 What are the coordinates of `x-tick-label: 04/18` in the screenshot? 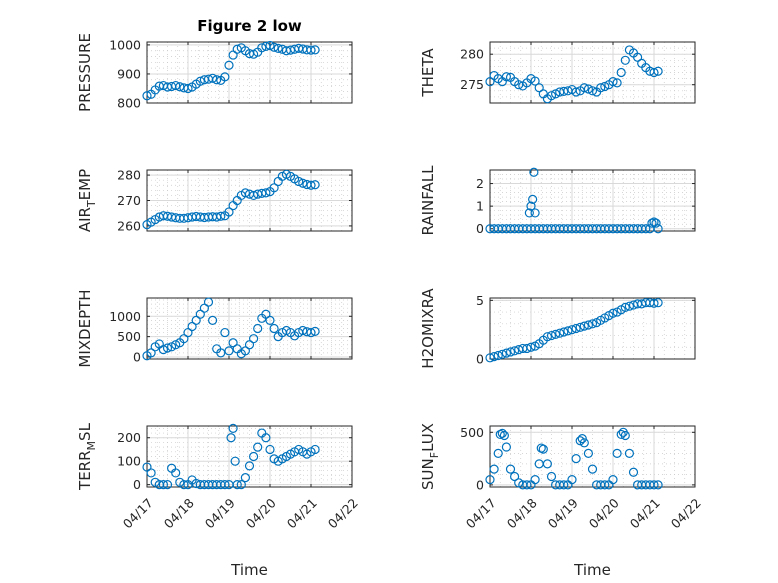 It's located at (179, 513).